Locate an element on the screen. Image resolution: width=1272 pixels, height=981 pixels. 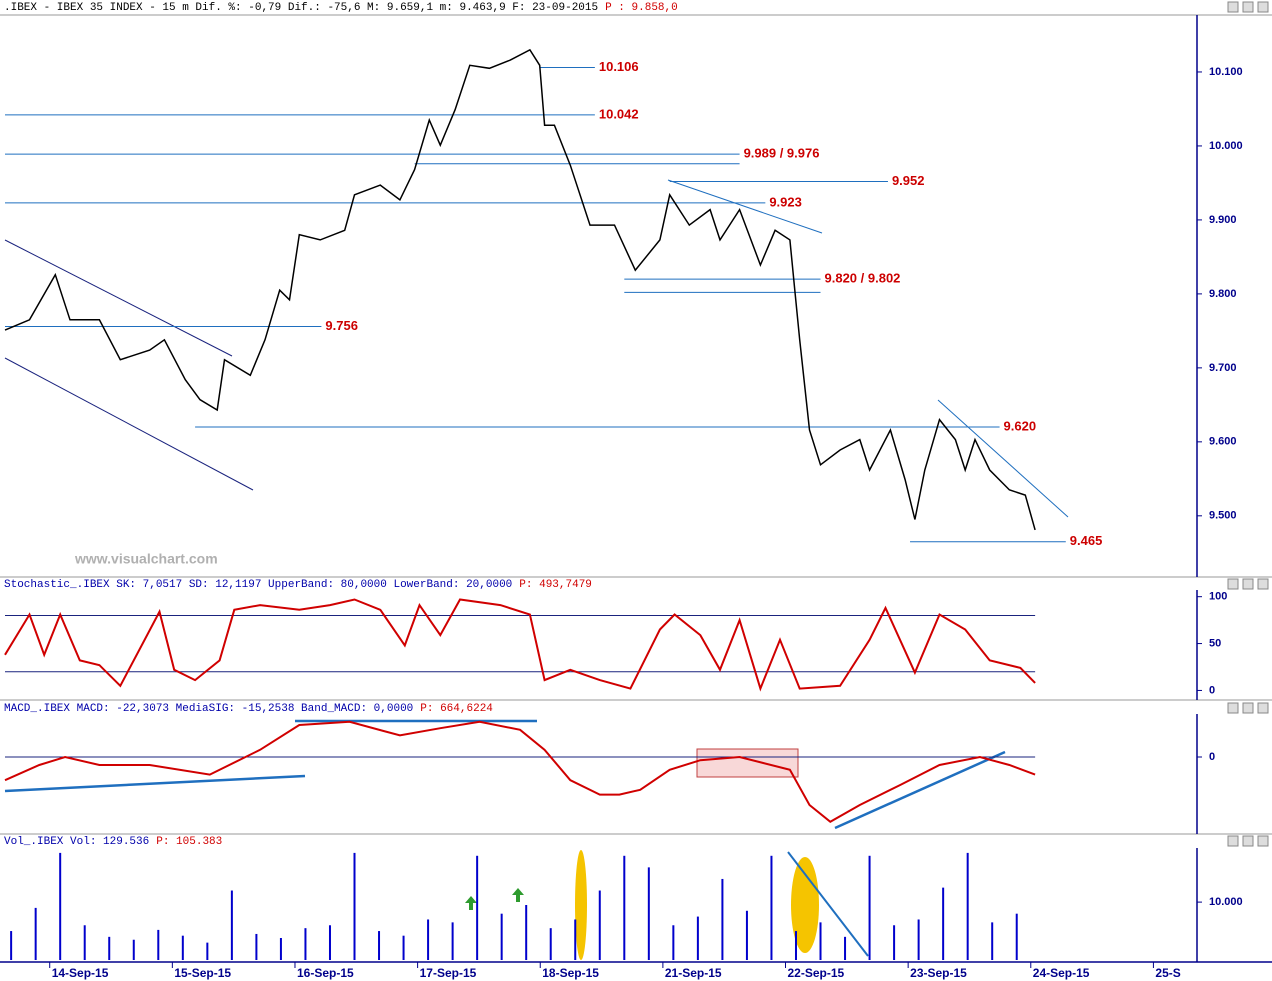
x-tick-label: 21-Sep-15 is located at coordinates (693, 973).